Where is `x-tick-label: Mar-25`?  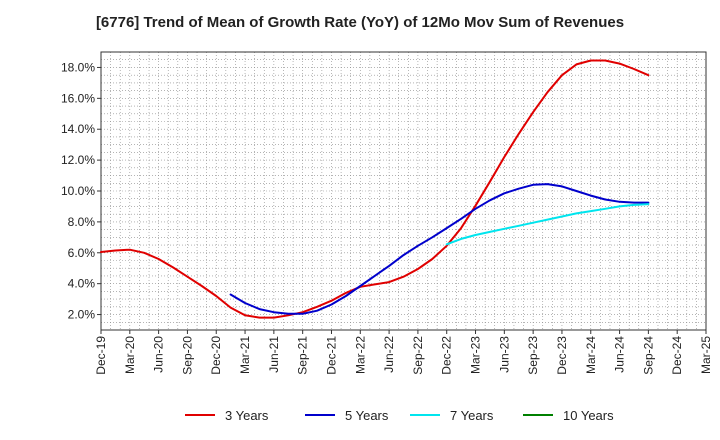 x-tick-label: Mar-25 is located at coordinates (706, 355).